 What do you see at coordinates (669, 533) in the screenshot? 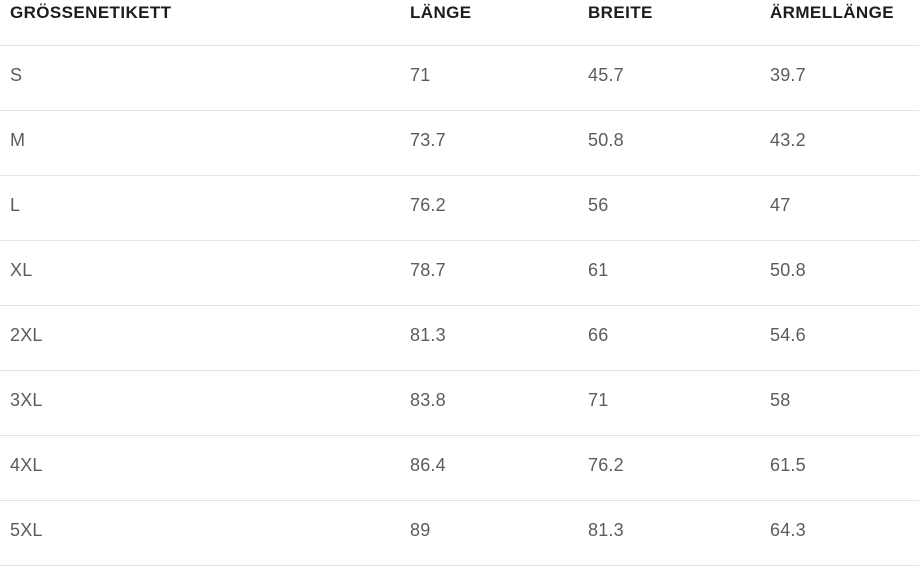
I see `width-cell: 81.3` at bounding box center [669, 533].